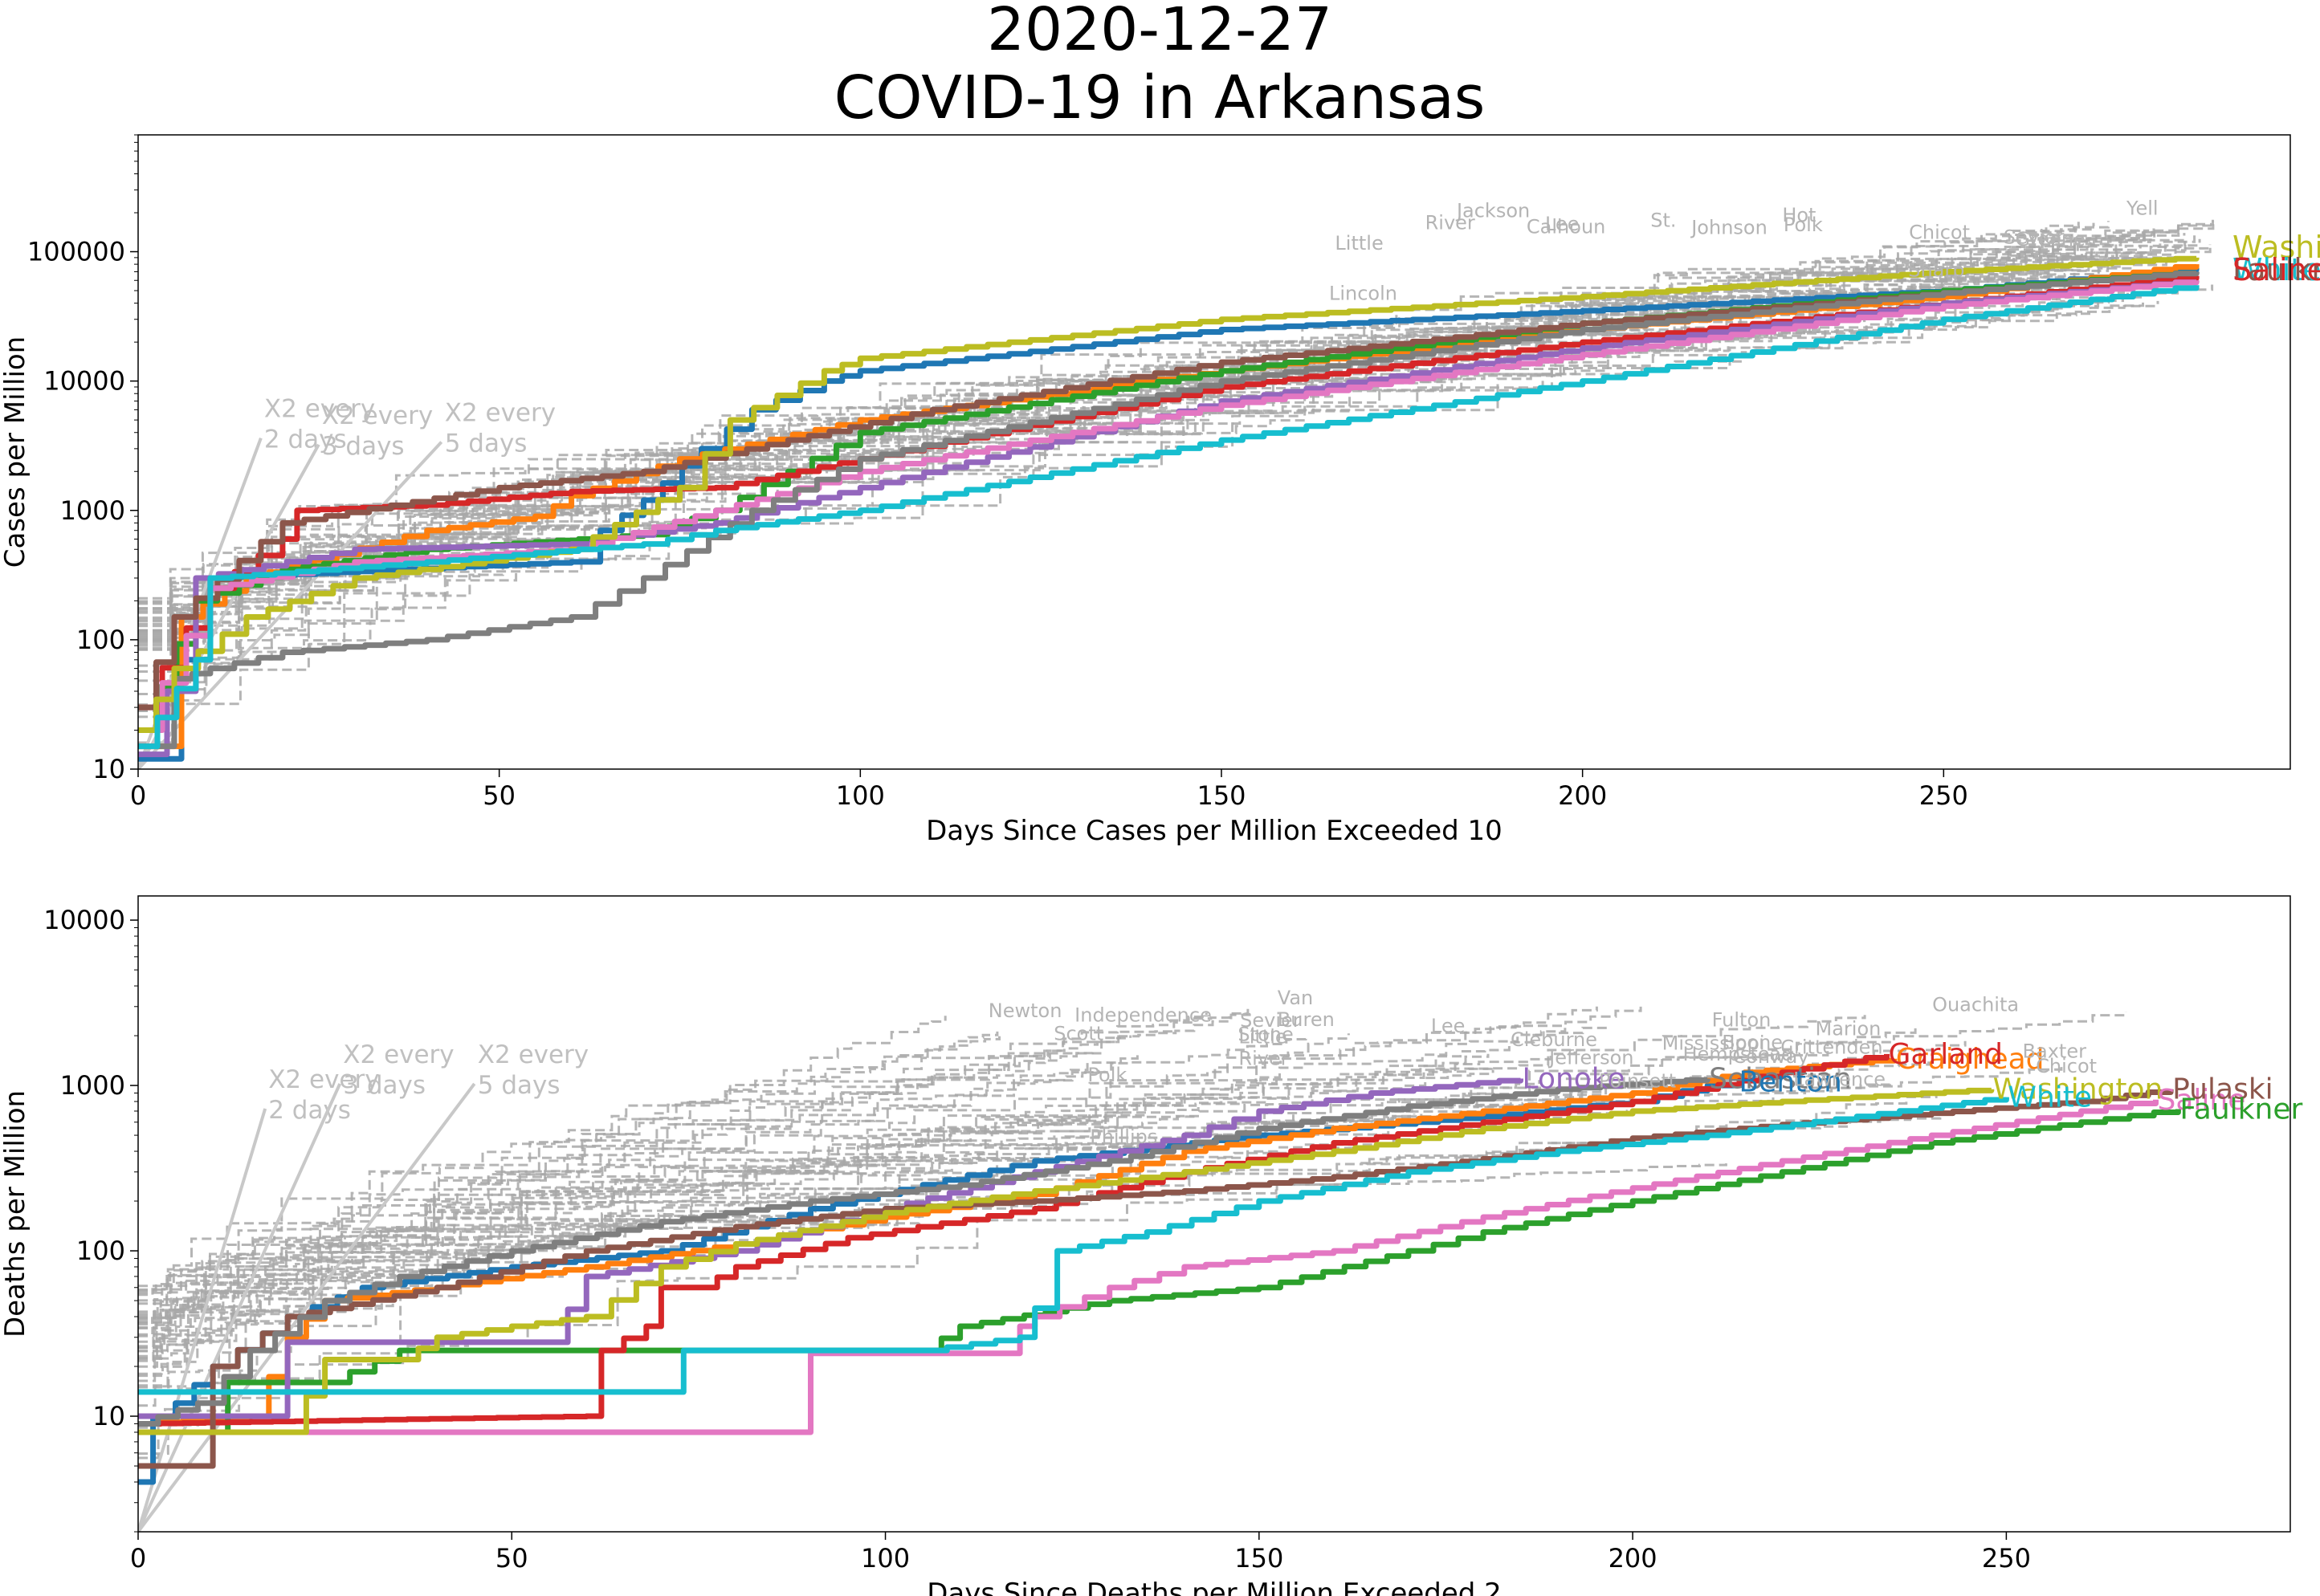 This screenshot has height=1596, width=2320. What do you see at coordinates (1790, 1083) in the screenshot?
I see `deaths-end-label: Benton` at bounding box center [1790, 1083].